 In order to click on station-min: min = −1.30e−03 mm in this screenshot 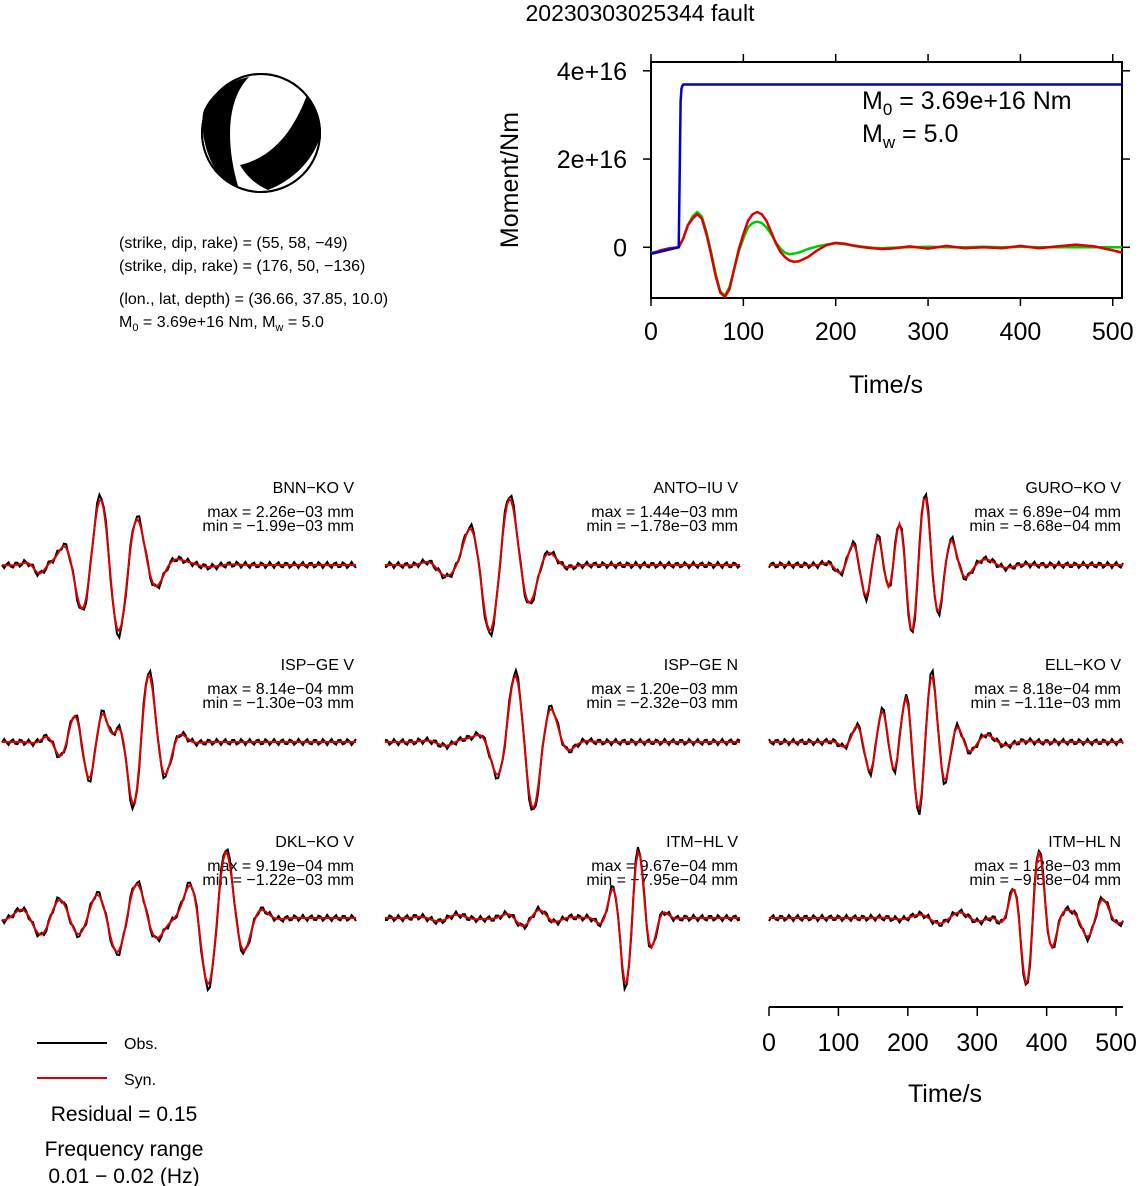, I will do `click(278, 703)`.